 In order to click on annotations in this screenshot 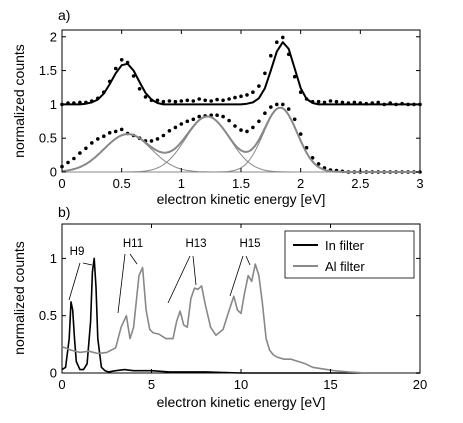, I will do `click(159, 283)`.